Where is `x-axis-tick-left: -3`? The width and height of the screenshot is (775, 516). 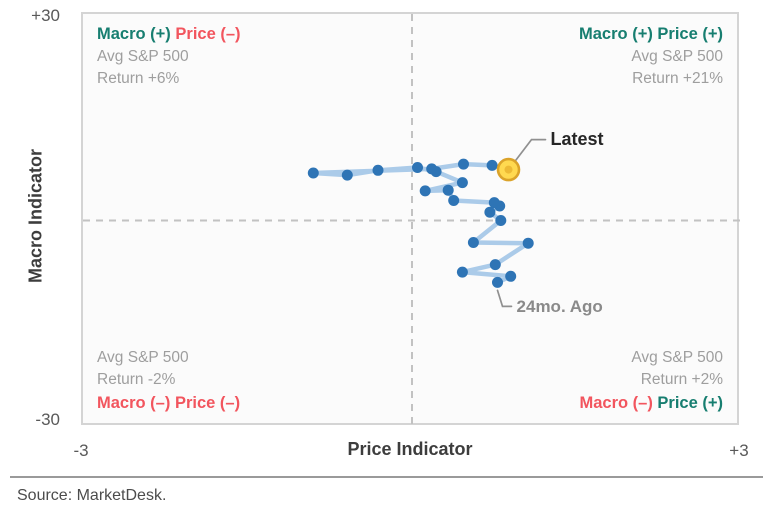 x-axis-tick-left: -3 is located at coordinates (81, 450).